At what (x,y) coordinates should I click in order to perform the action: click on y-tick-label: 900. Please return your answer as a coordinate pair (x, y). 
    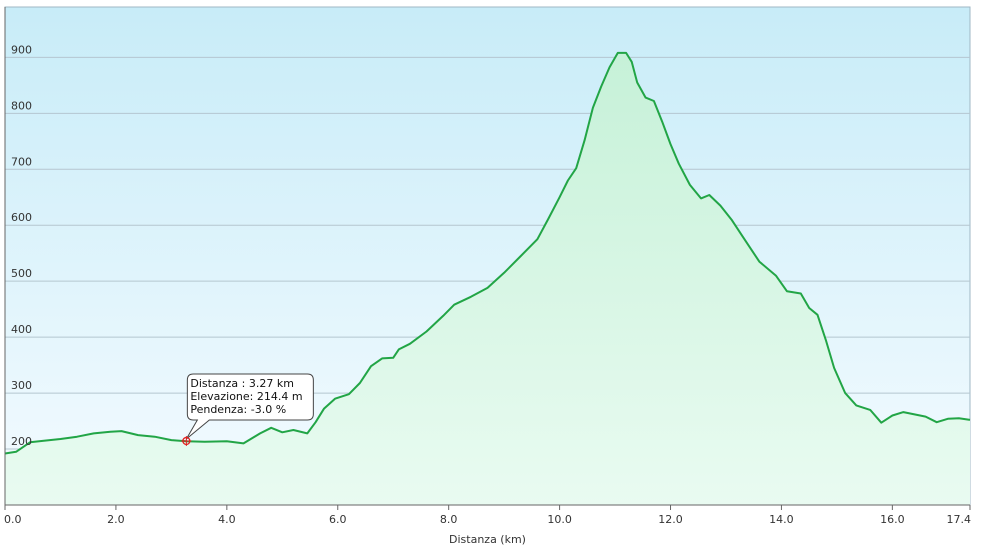
    Looking at the image, I should click on (21, 49).